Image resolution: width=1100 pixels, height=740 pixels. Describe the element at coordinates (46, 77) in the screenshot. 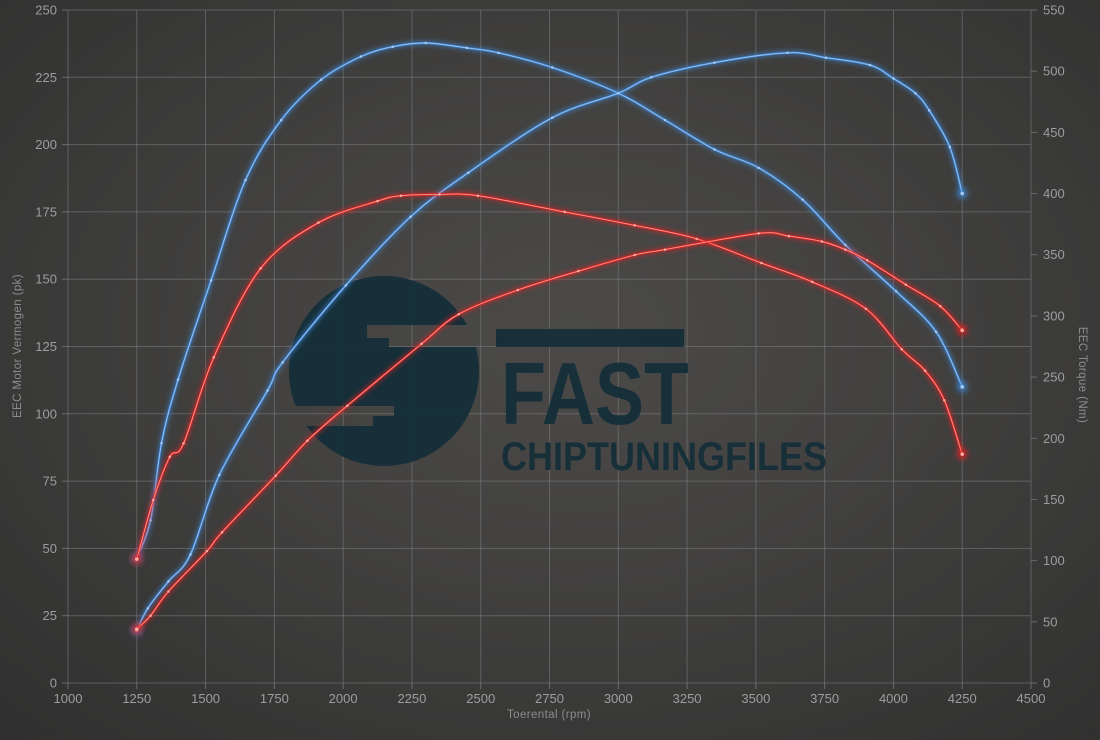

I see `y-left-tick-label: 225` at that location.